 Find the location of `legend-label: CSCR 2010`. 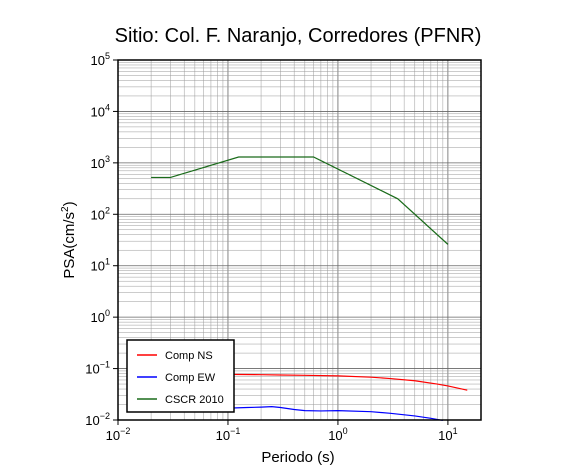

legend-label: CSCR 2010 is located at coordinates (194, 400).